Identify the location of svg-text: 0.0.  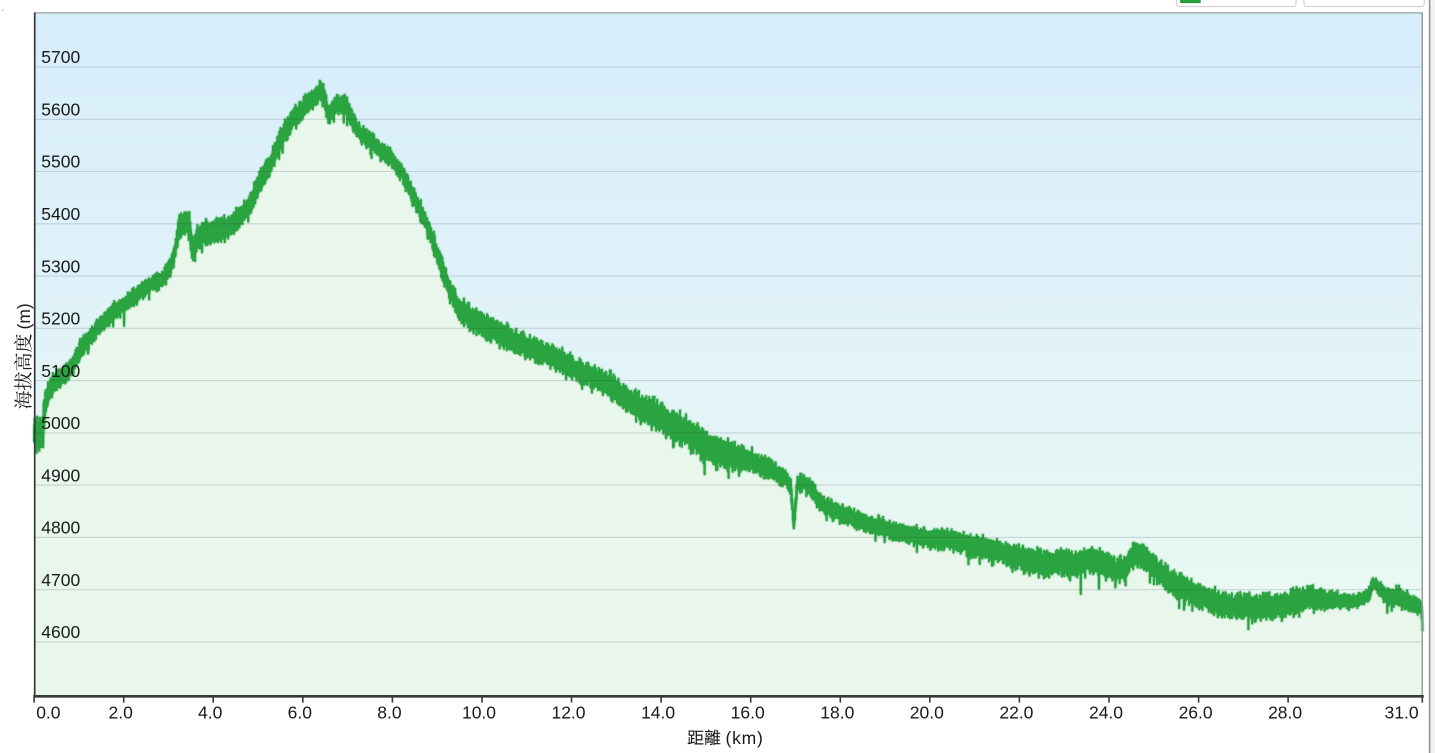
(48, 713).